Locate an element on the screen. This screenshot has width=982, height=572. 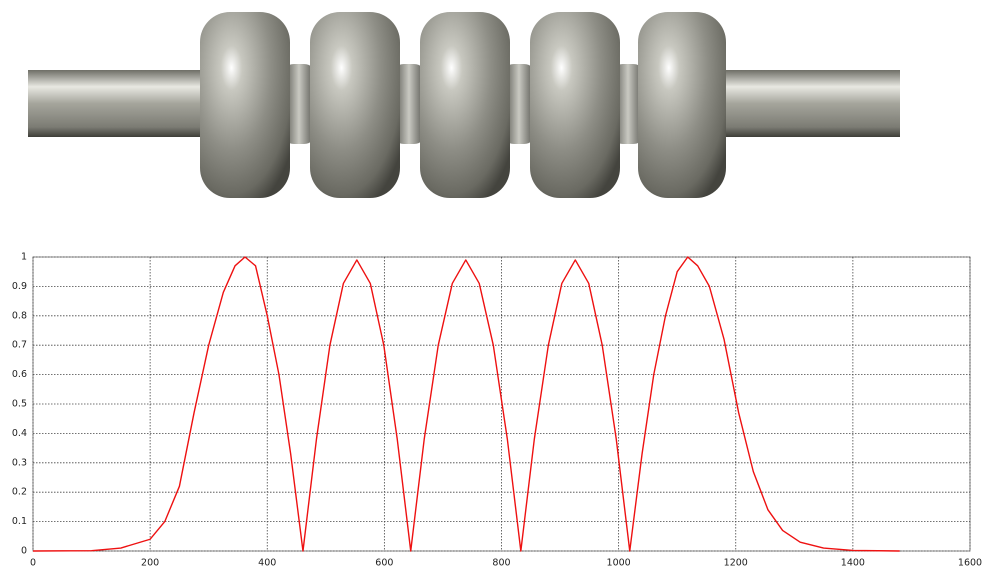
y-tick-label: 0.4 is located at coordinates (19, 433).